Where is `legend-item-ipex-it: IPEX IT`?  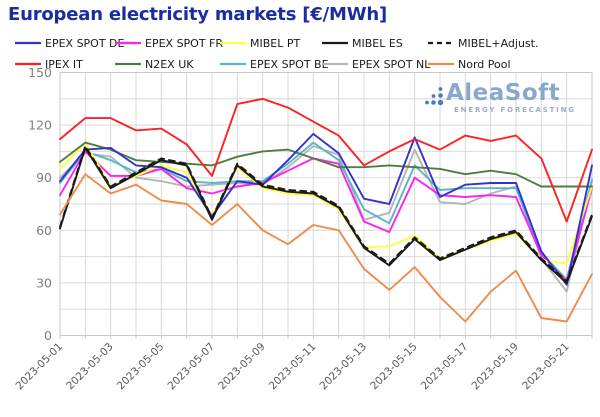
legend-item-ipex-it: IPEX IT is located at coordinates (49, 64).